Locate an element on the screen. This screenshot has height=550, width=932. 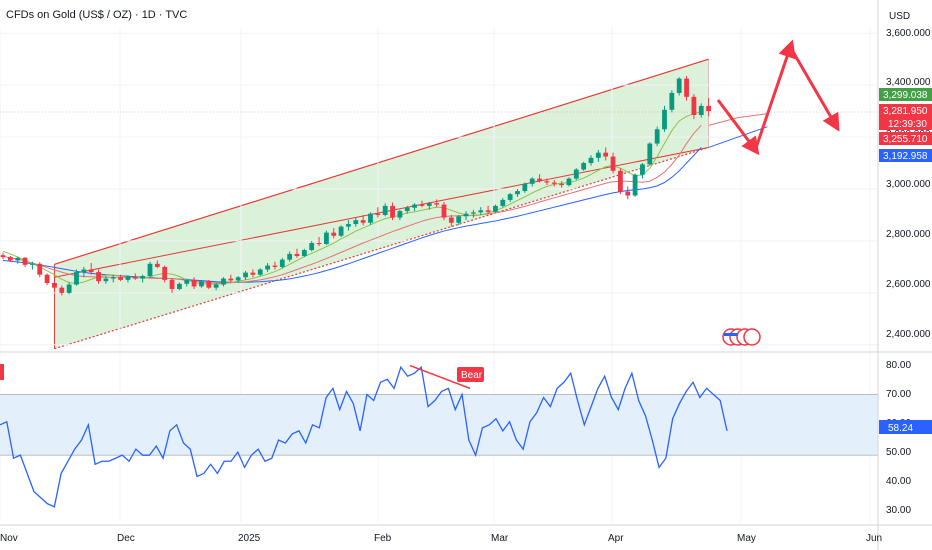
currency-label: USD is located at coordinates (899, 16).